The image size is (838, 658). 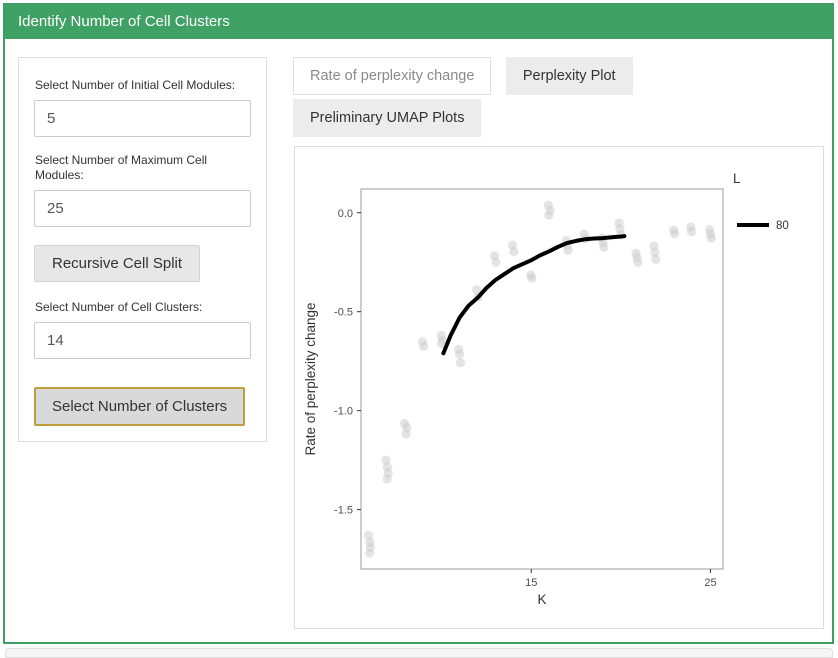 What do you see at coordinates (119, 307) in the screenshot?
I see `cell-clusters-label: Select Number of Cell Clusters:` at bounding box center [119, 307].